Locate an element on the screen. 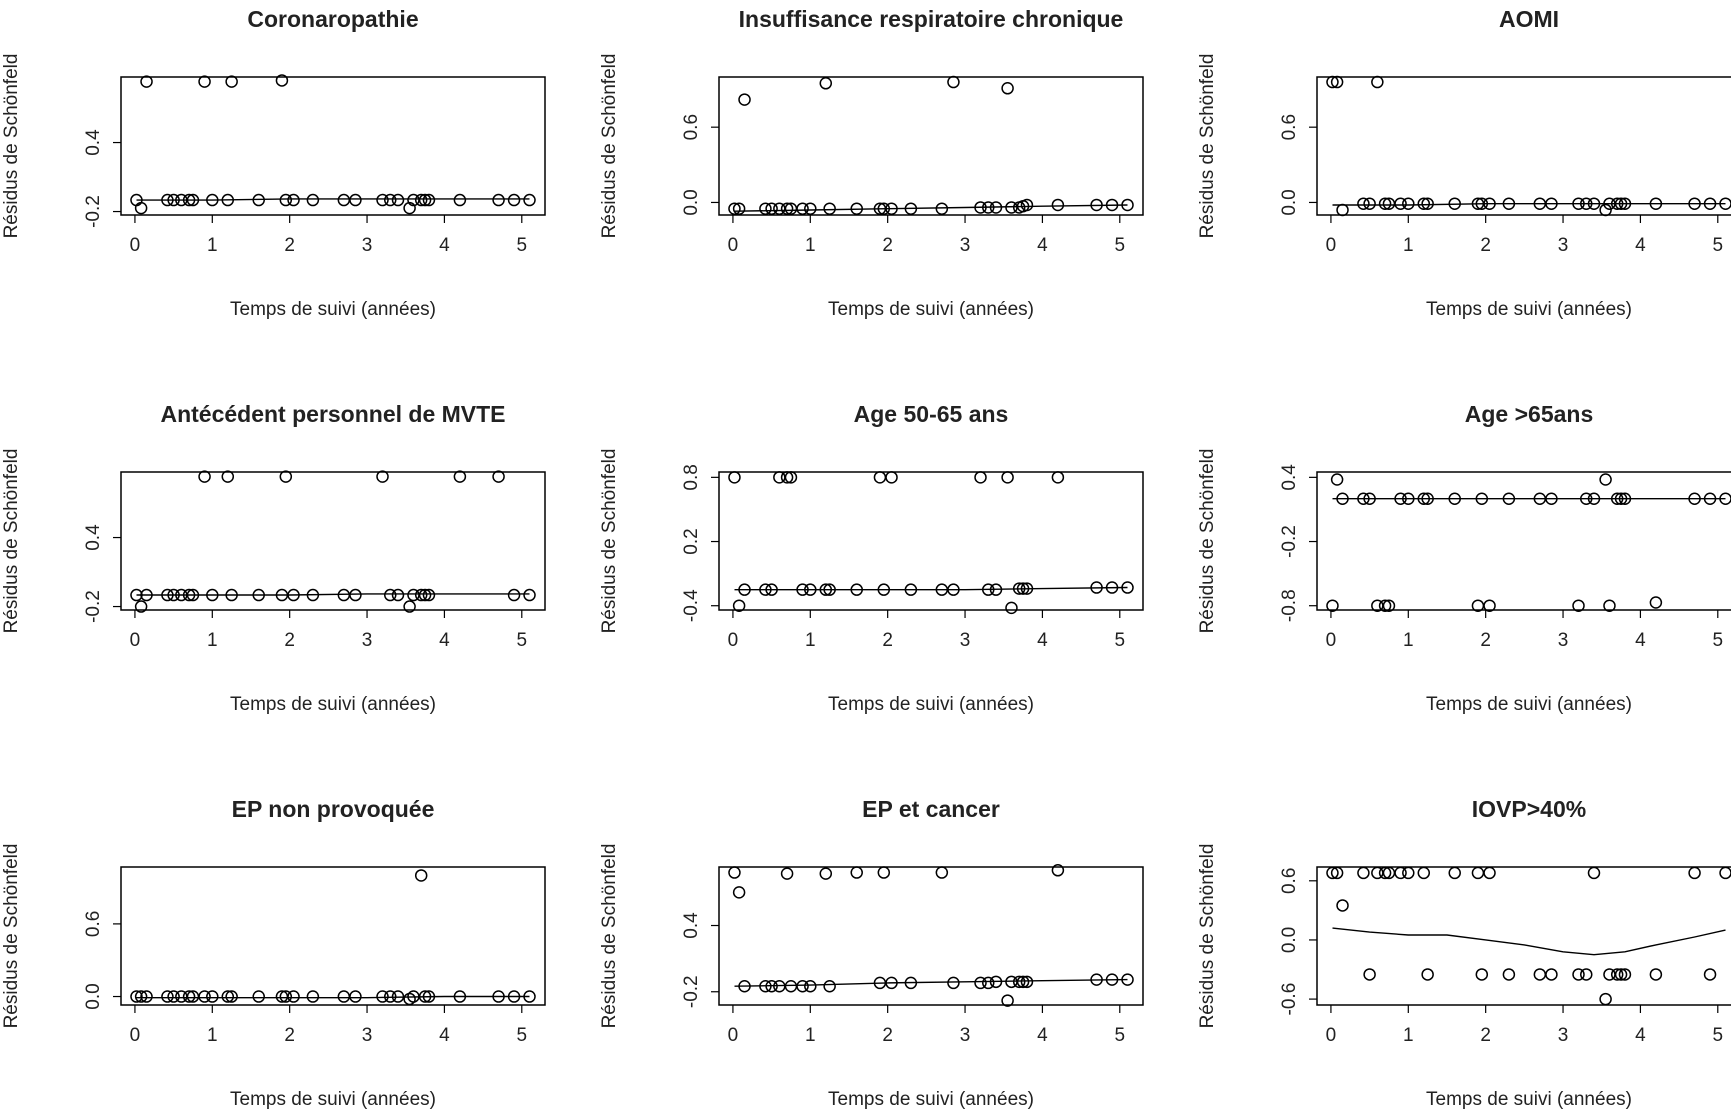 The height and width of the screenshot is (1117, 1731). panel-title: Age 50-65 ans is located at coordinates (931, 414).